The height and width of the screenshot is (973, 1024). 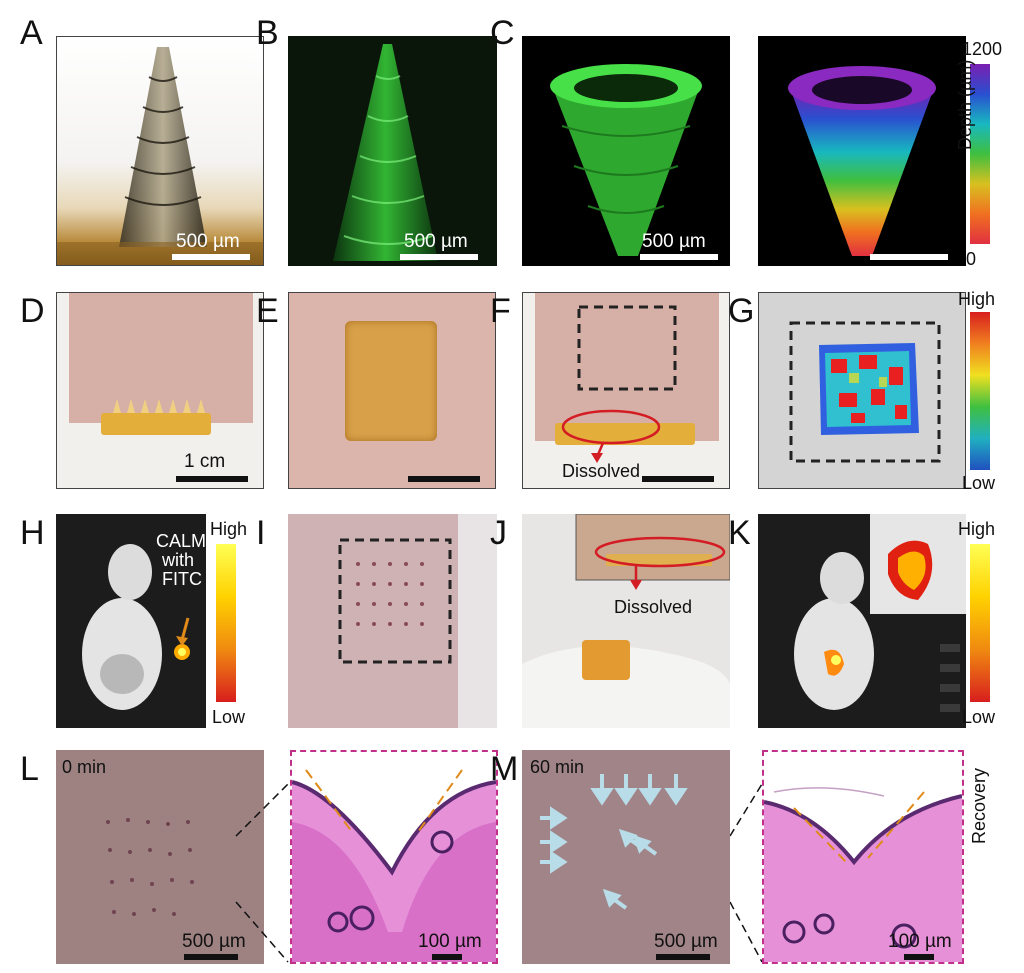 I want to click on scalebar-l-zoom, so click(x=447, y=957).